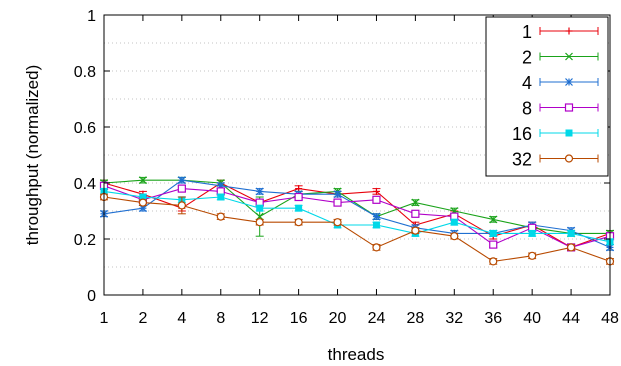 Image resolution: width=621 pixels, height=366 pixels. I want to click on x-tick-label: 1, so click(104, 318).